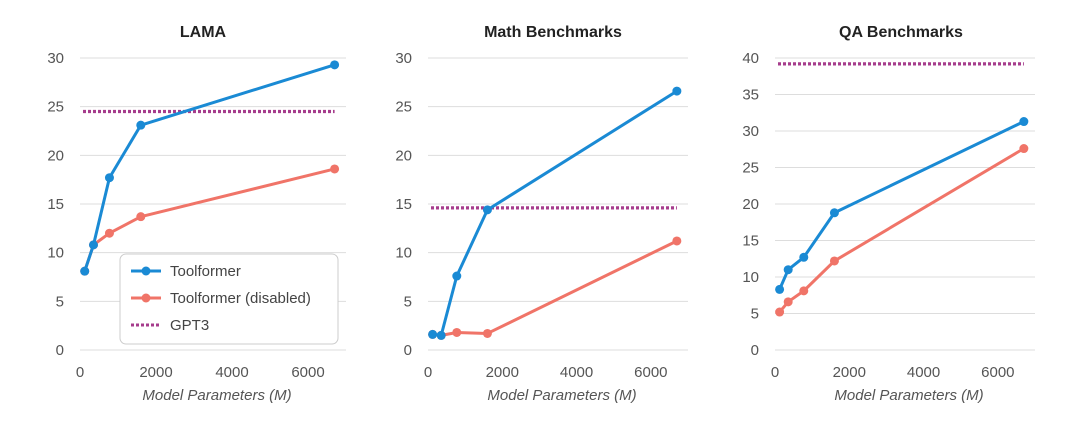 Image resolution: width=1080 pixels, height=429 pixels. Describe the element at coordinates (901, 32) in the screenshot. I see `chart-title: QA Benchmarks` at that location.